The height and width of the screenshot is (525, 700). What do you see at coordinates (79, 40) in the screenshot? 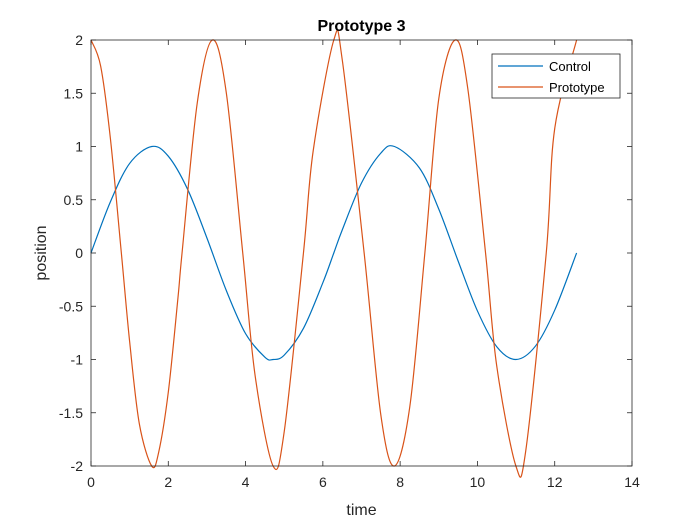
I see `y-tick-label: 2` at bounding box center [79, 40].